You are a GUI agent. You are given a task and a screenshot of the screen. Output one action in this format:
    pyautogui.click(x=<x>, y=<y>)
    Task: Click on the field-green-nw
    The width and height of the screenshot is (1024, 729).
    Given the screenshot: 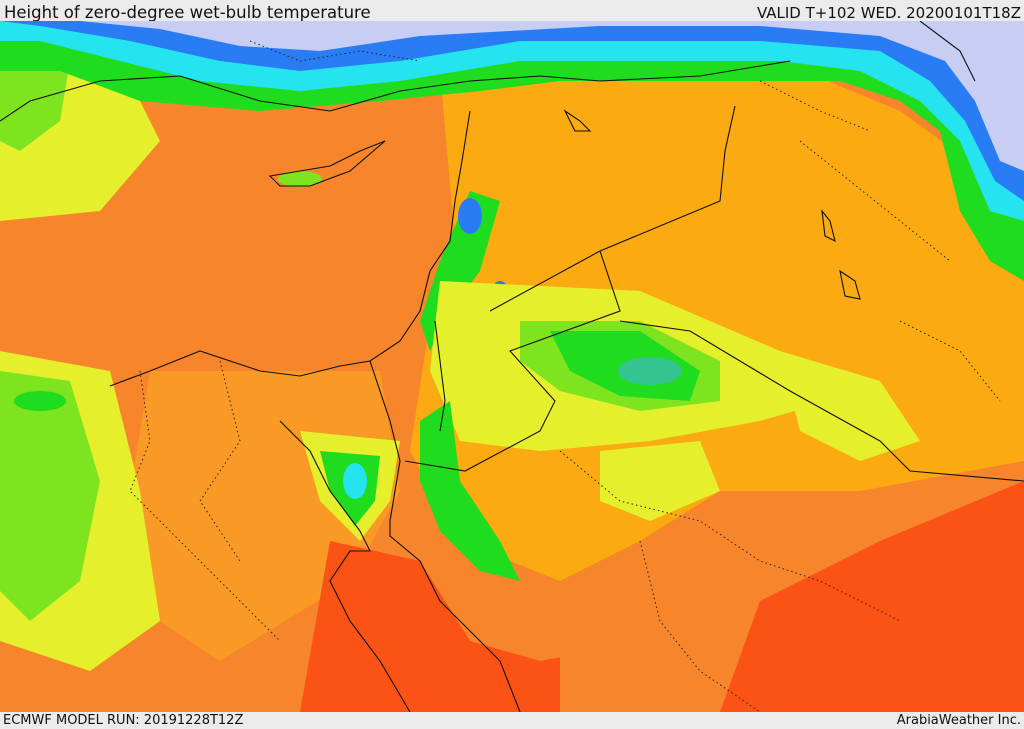 What is the action you would take?
    pyautogui.click(x=35, y=101)
    